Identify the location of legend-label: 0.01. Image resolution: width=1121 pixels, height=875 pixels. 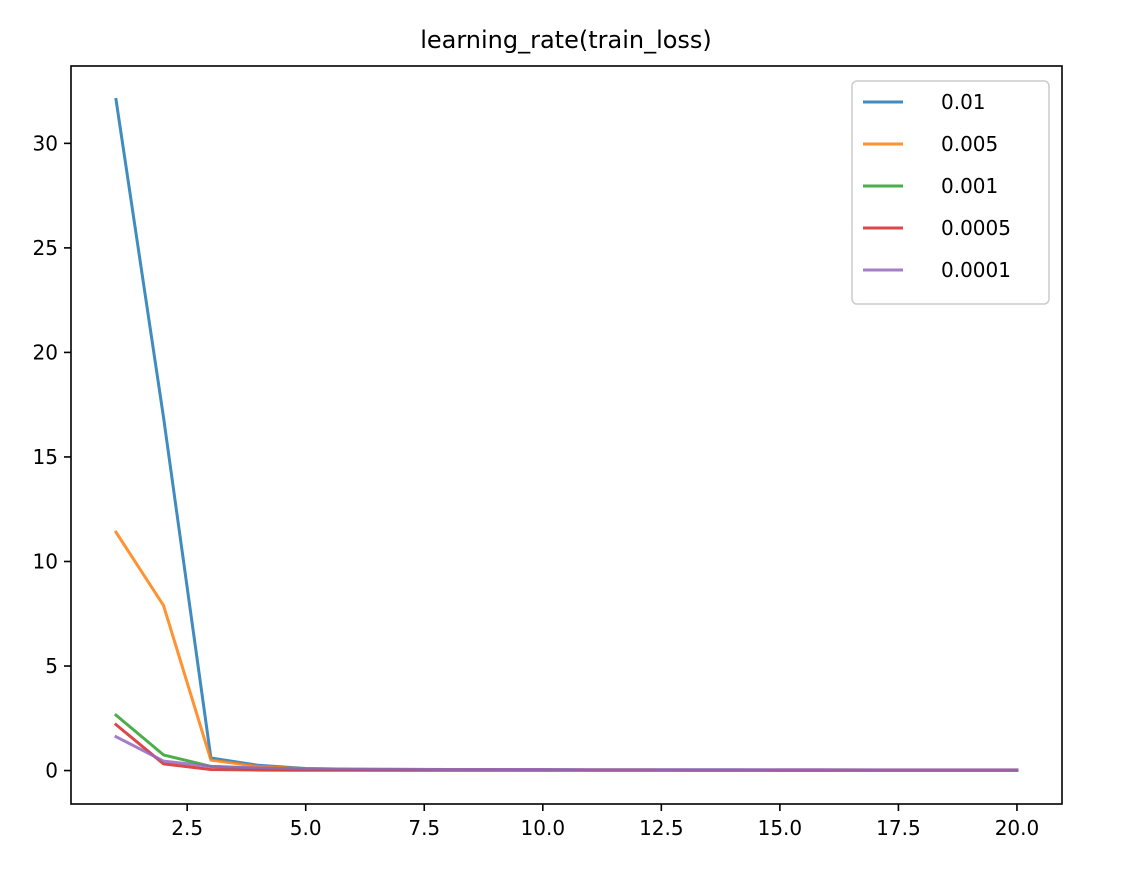
(963, 102).